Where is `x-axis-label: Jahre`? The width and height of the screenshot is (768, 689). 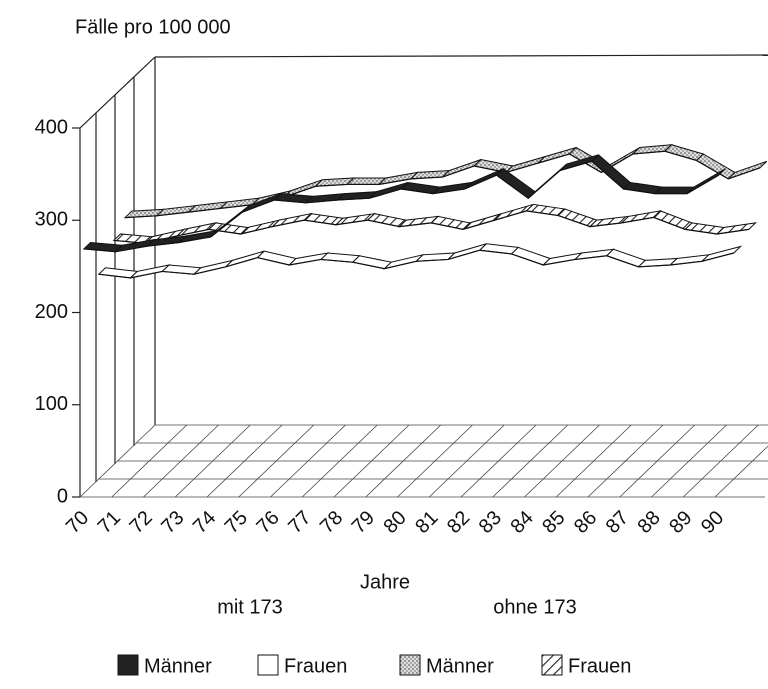 x-axis-label: Jahre is located at coordinates (385, 582).